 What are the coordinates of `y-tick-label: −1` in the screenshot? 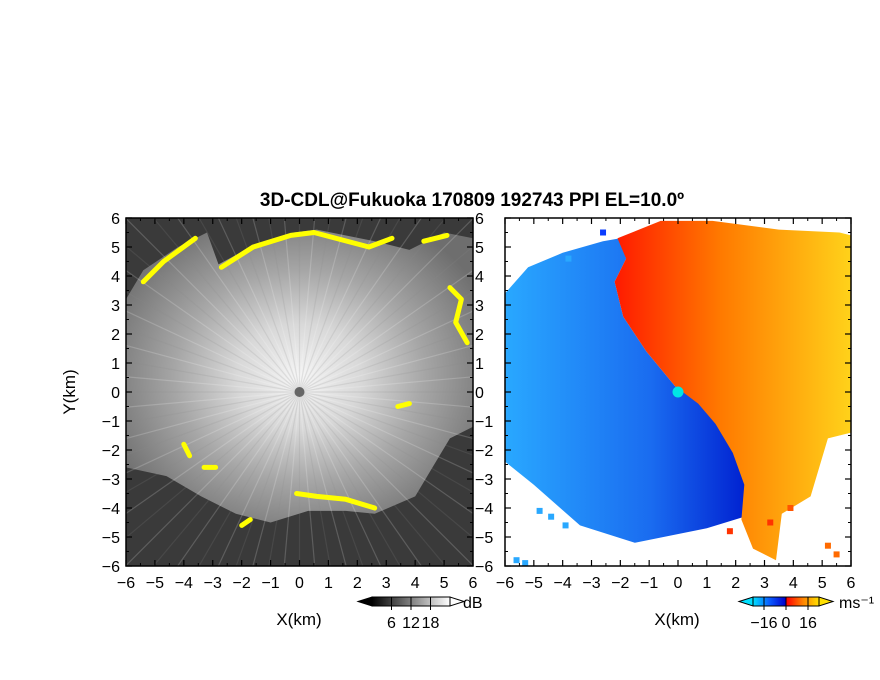 It's located at (111, 422).